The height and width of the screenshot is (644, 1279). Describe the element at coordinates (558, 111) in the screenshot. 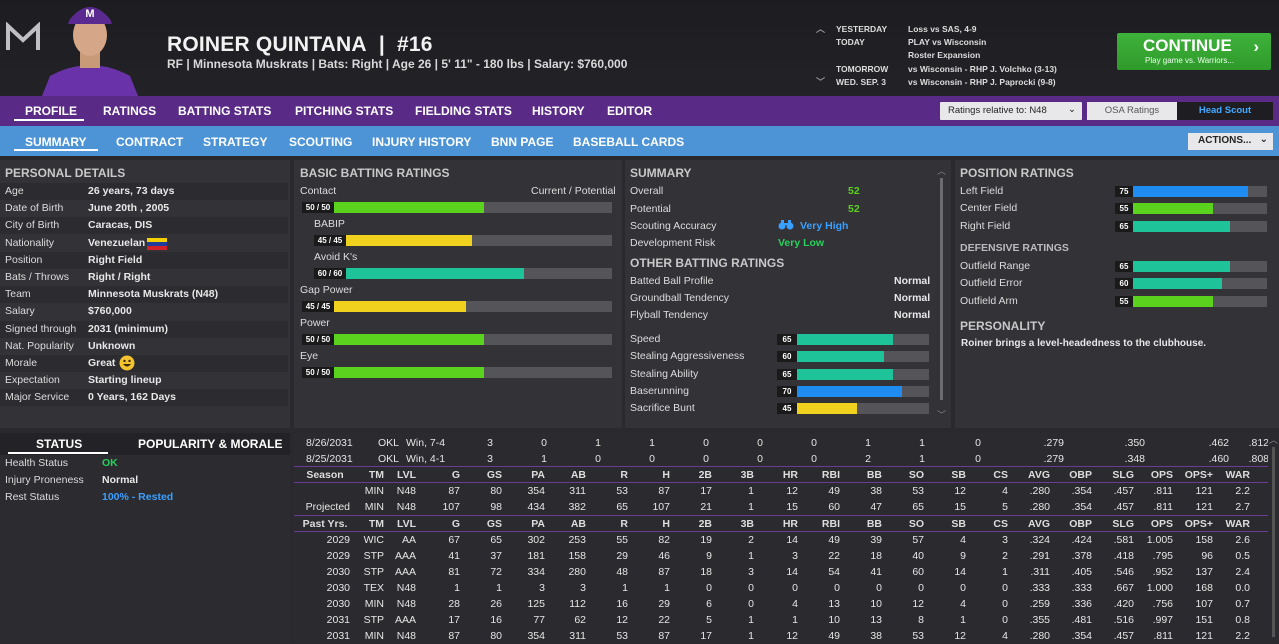

I see `tab-history: HISTORY` at that location.